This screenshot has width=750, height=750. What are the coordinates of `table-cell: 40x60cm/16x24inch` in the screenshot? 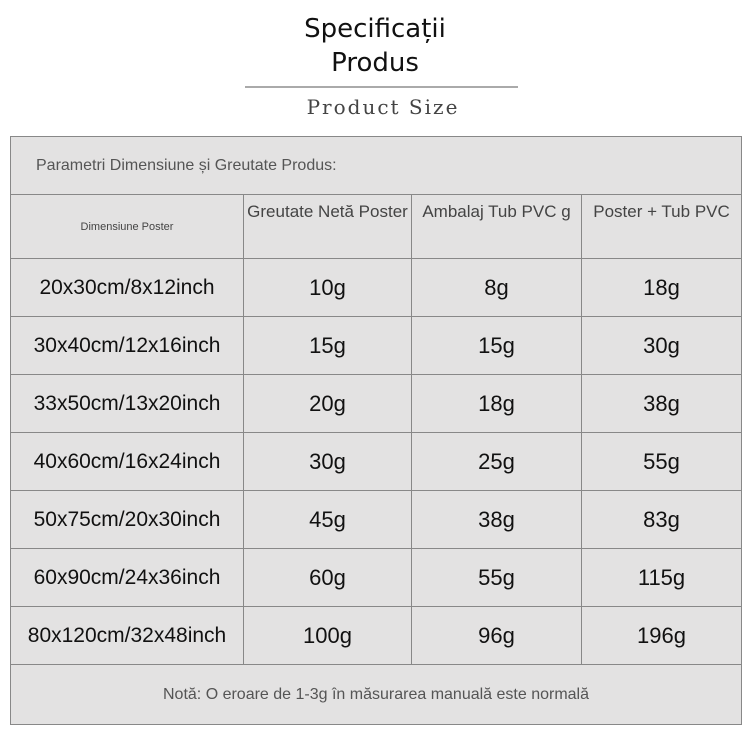 It's located at (127, 461).